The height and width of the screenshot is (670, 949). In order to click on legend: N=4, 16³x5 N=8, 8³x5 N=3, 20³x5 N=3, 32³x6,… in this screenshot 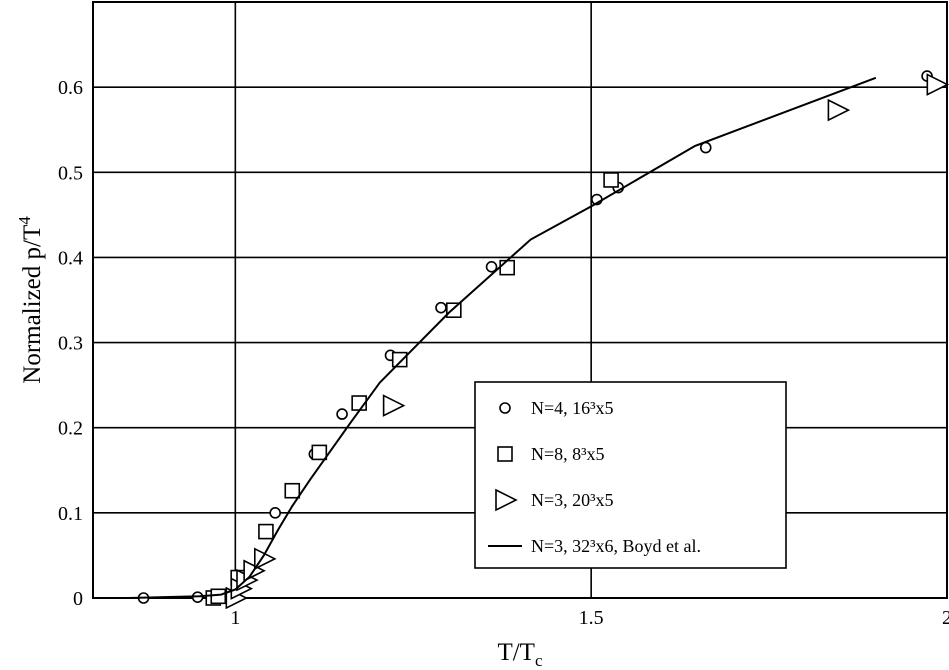, I will do `click(630, 475)`.